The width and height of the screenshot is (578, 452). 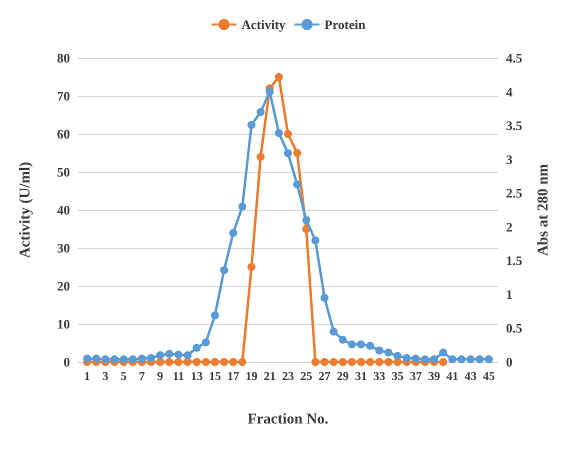 I want to click on y2-tick-label: 1, so click(x=509, y=294).